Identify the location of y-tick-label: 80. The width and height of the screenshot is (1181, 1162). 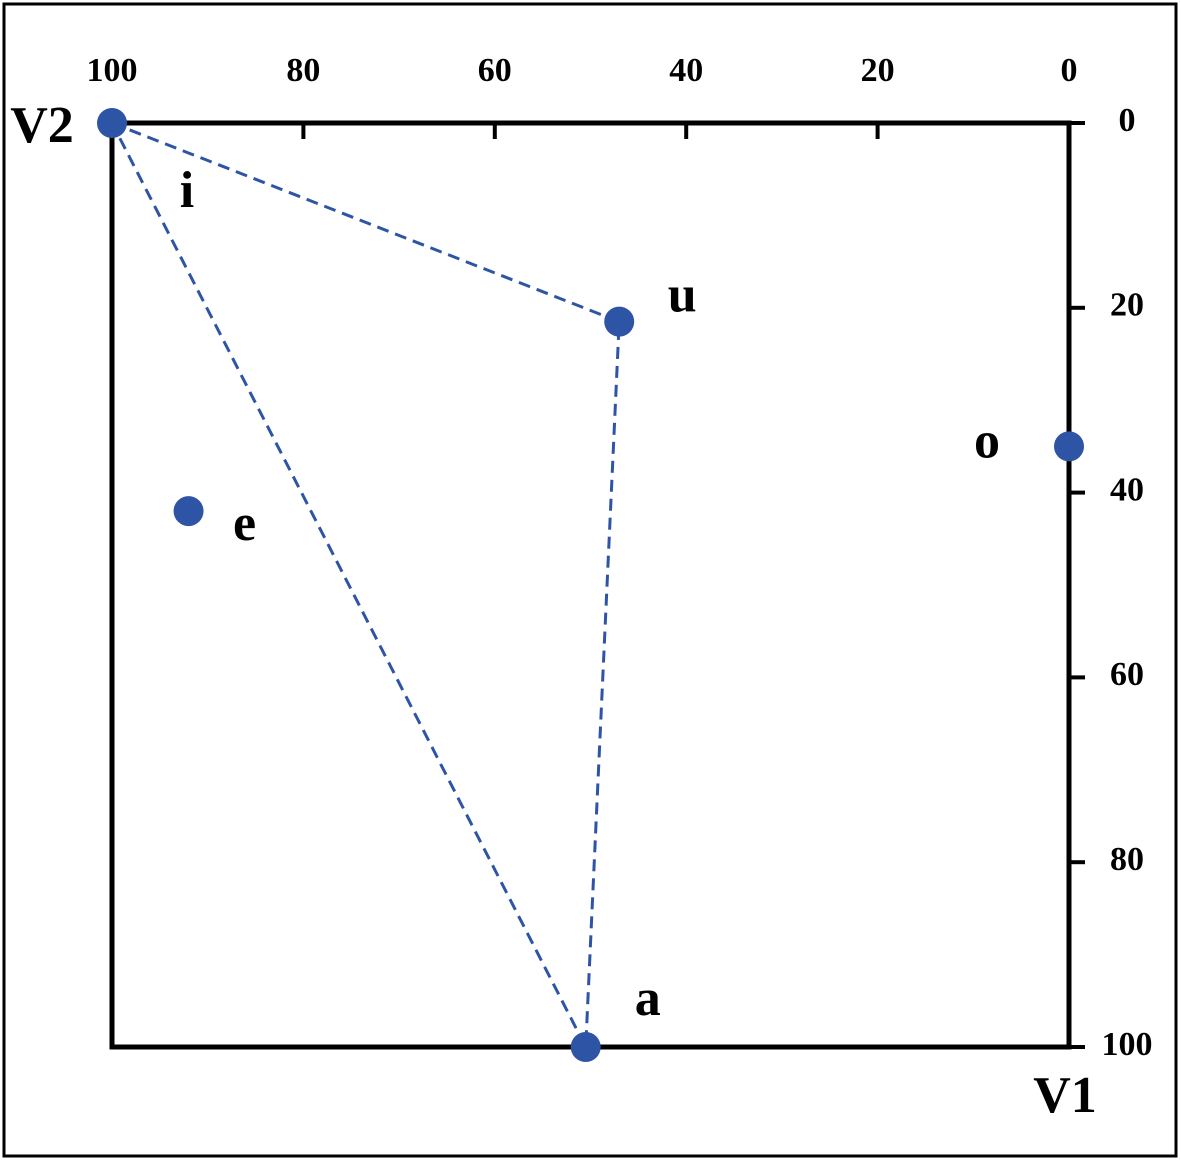
(1127, 859).